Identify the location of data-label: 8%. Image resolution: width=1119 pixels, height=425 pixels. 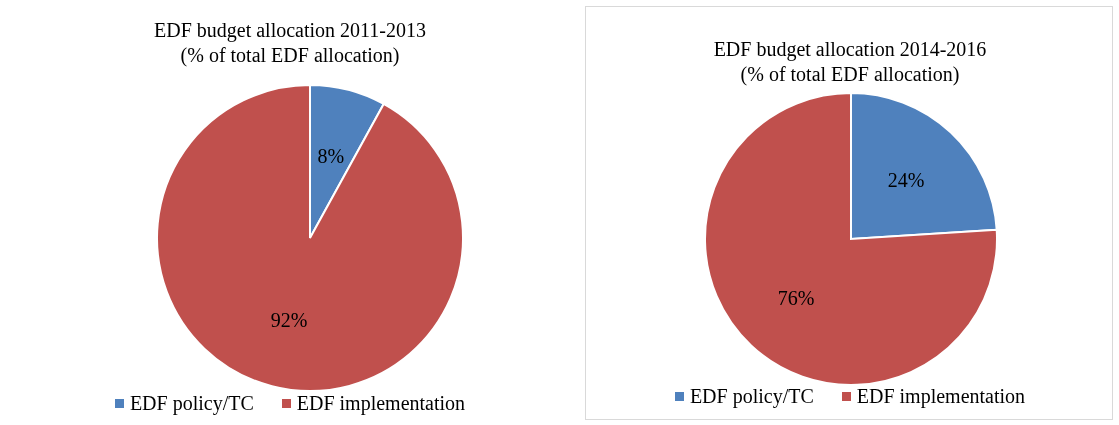
(331, 156).